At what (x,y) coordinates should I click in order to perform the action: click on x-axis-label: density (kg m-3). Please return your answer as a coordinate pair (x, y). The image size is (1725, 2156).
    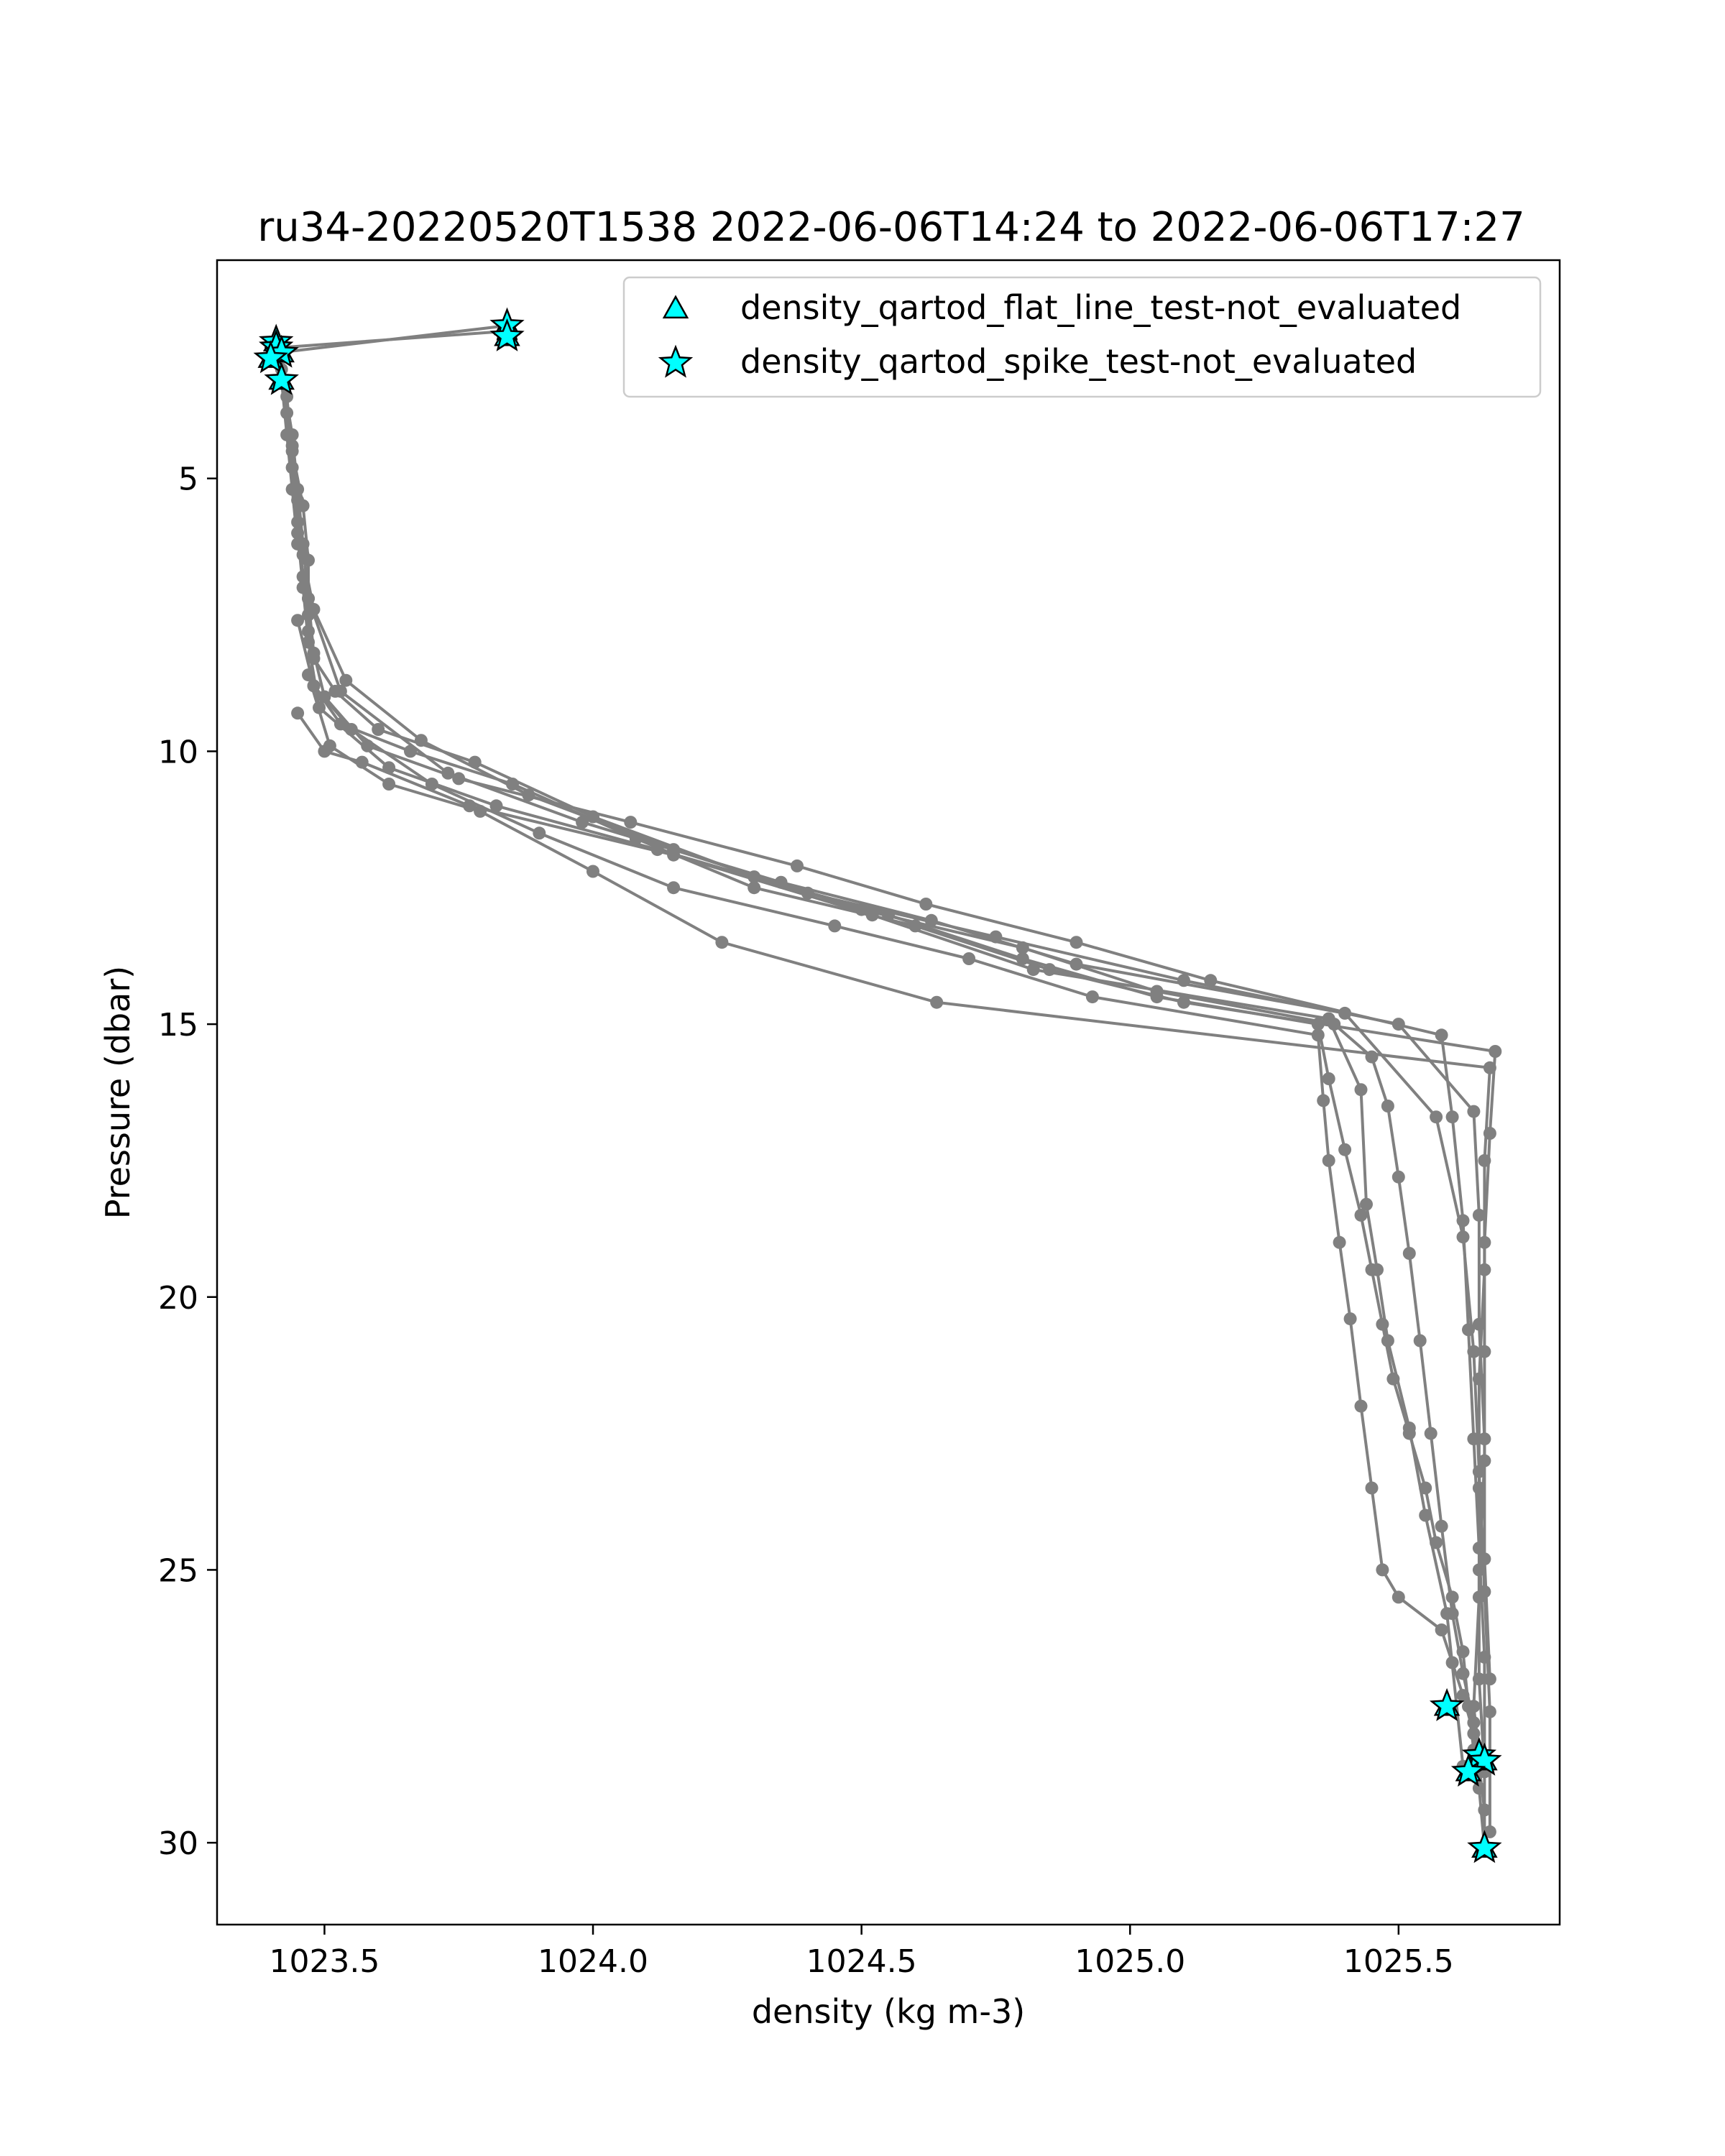
    Looking at the image, I should click on (888, 2011).